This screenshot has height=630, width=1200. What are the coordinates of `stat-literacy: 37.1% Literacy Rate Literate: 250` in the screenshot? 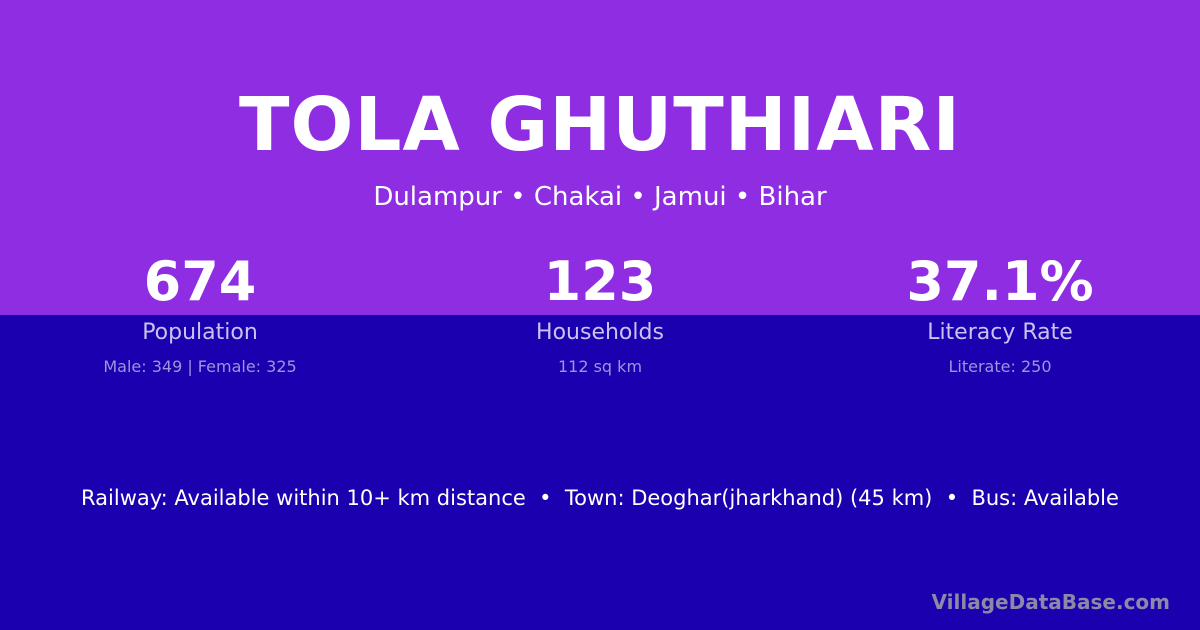 It's located at (1000, 313).